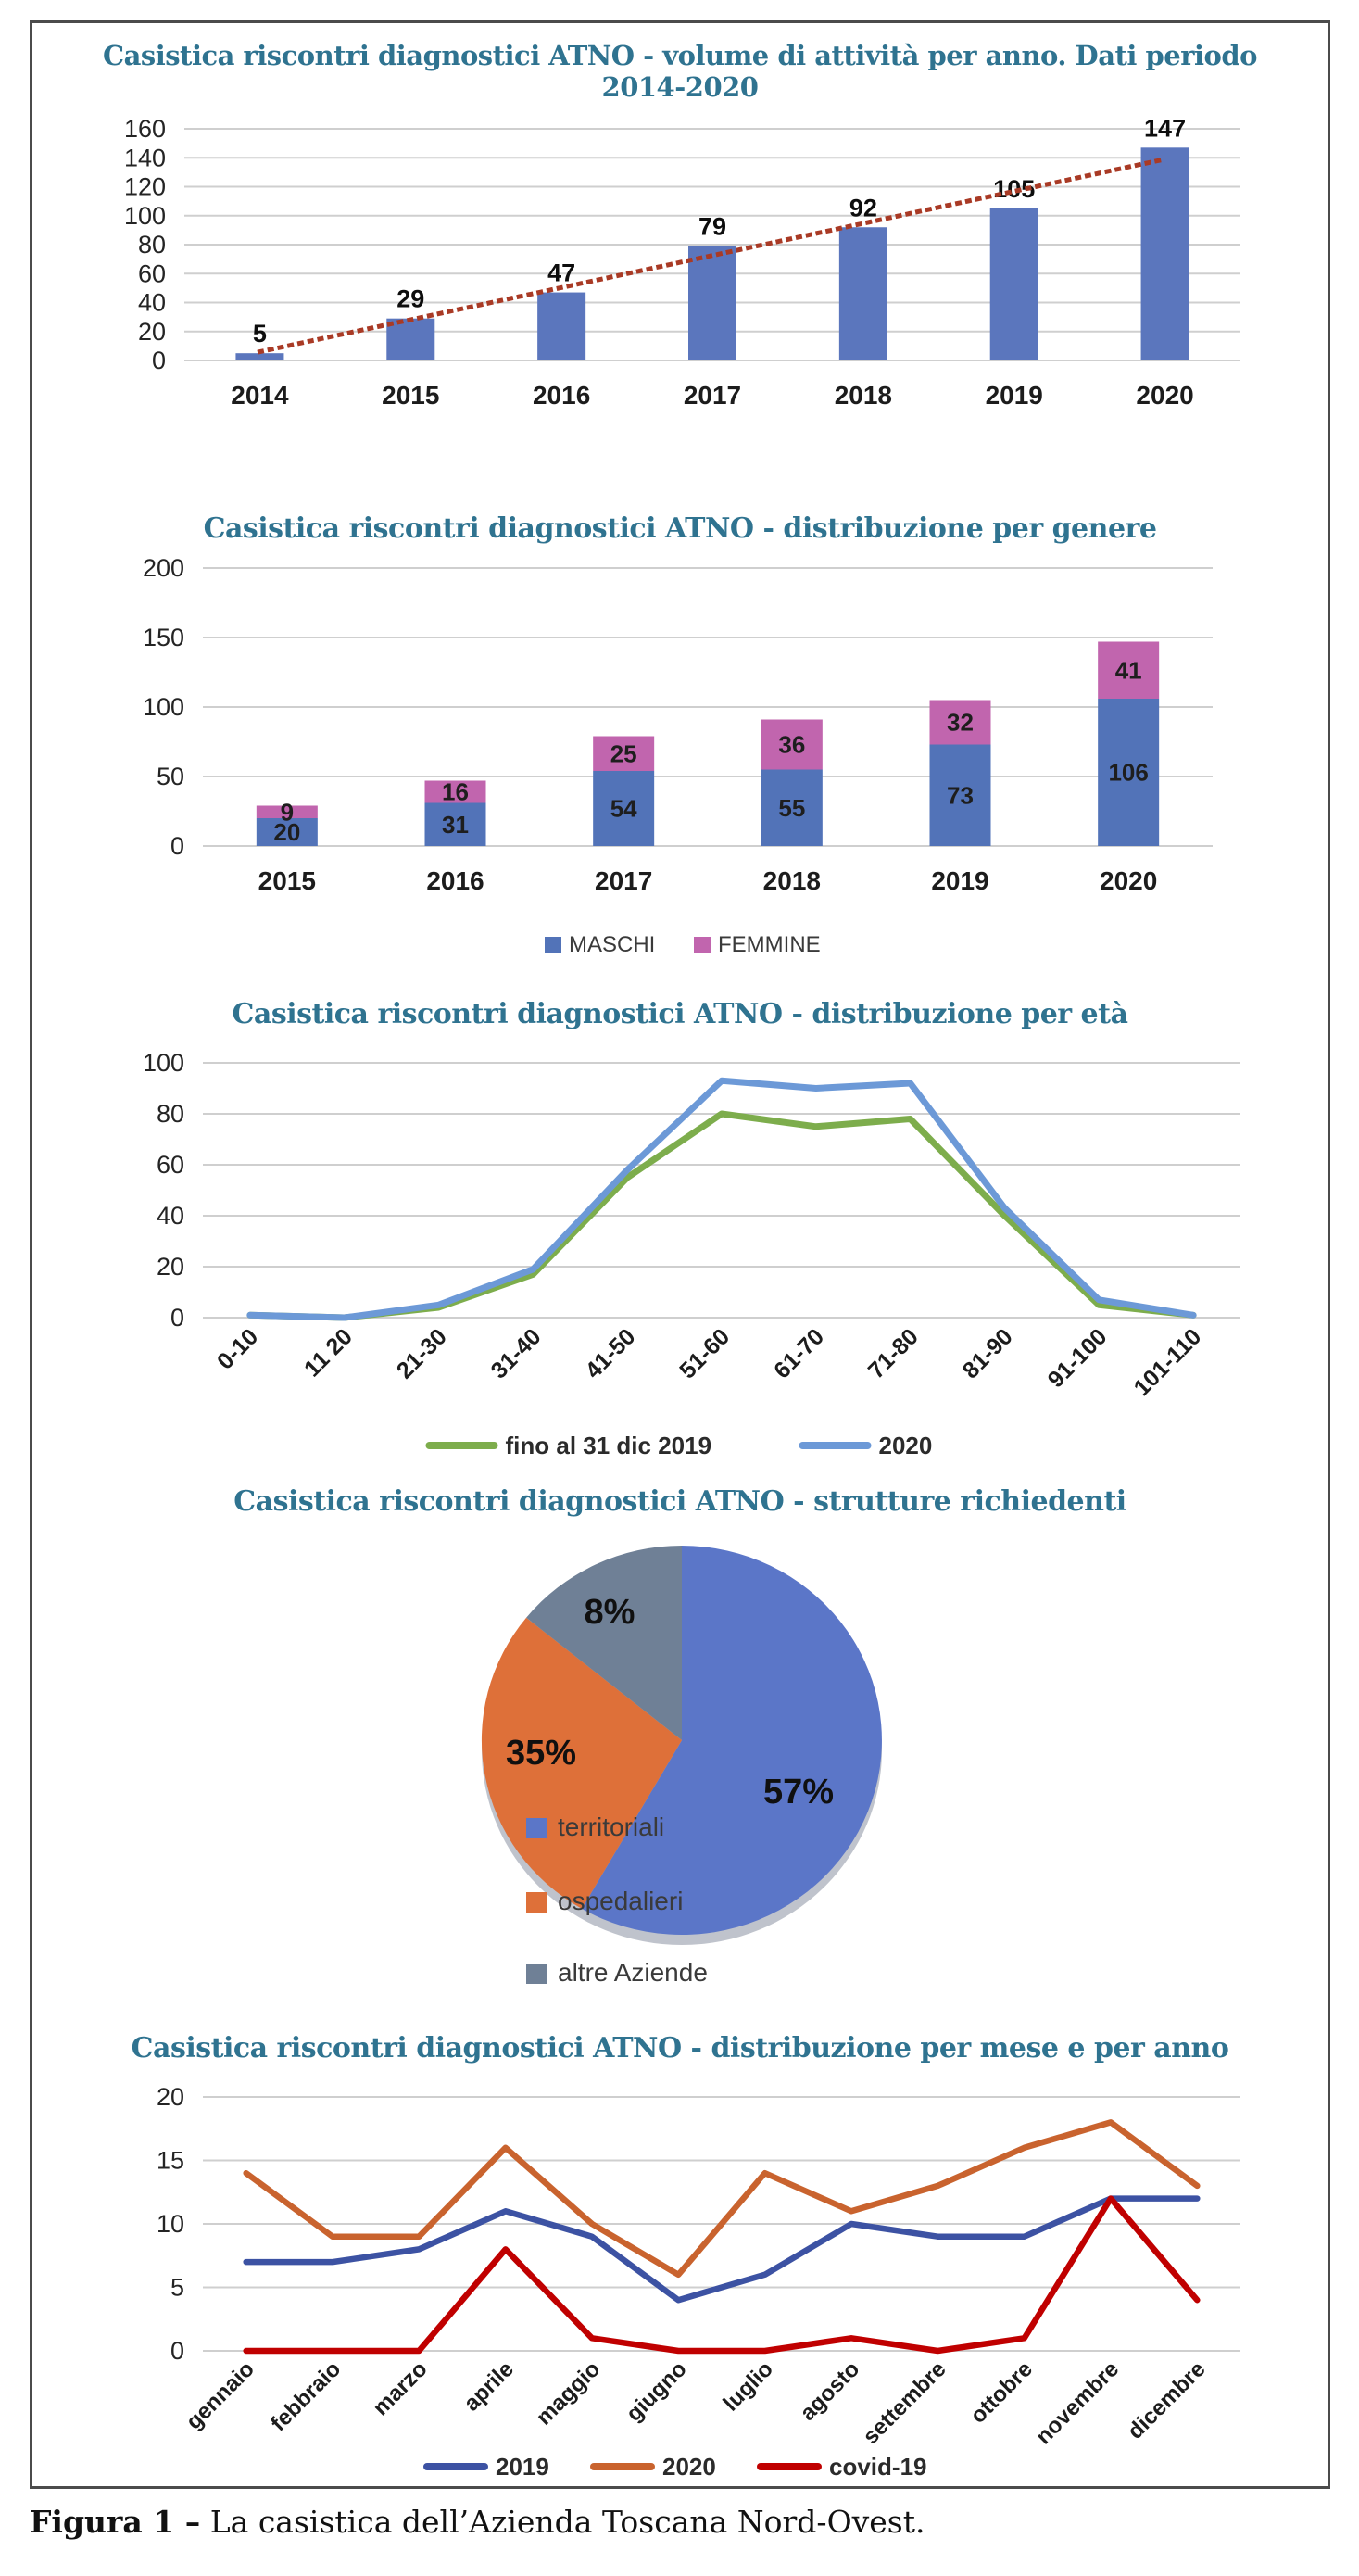 The image size is (1359, 2576). I want to click on ytick-50: 50, so click(170, 776).